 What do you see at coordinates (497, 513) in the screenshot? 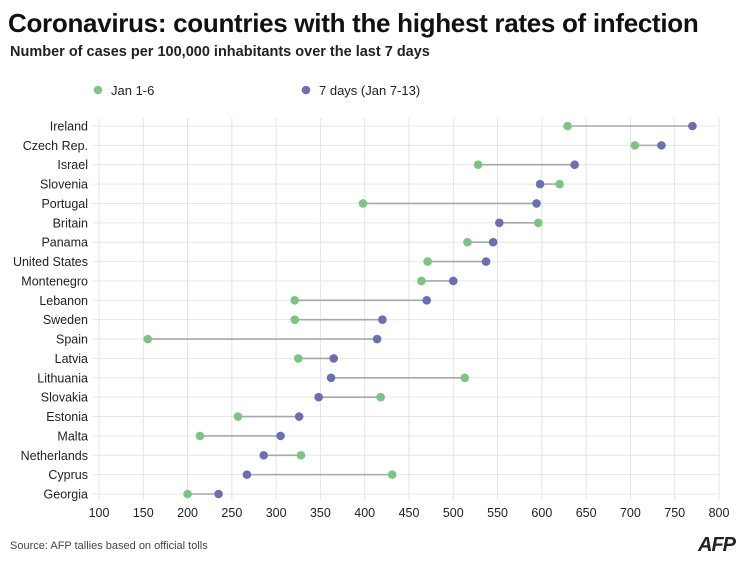
I see `x-tick-label: 550` at bounding box center [497, 513].